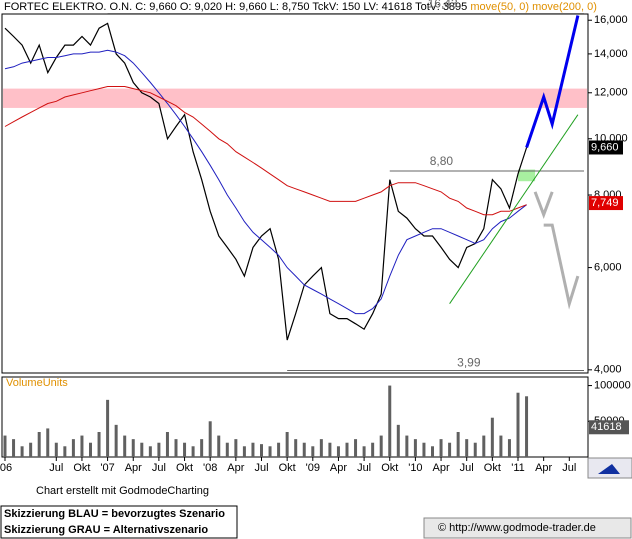 Image resolution: width=632 pixels, height=539 pixels. What do you see at coordinates (119, 522) in the screenshot?
I see `note-box` at bounding box center [119, 522].